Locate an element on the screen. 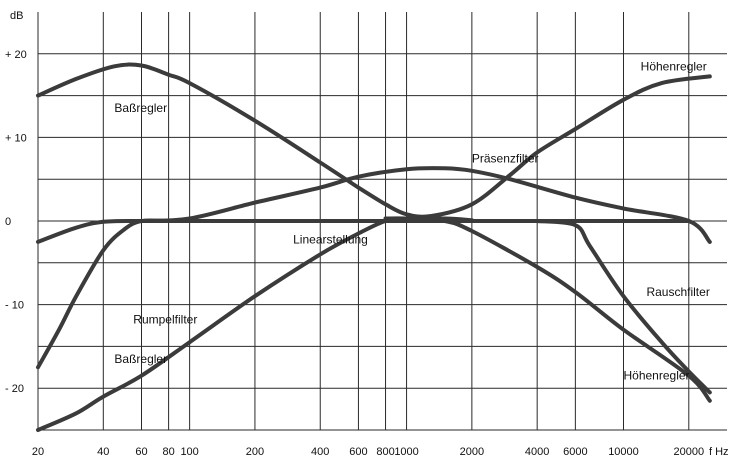 The height and width of the screenshot is (459, 729). x-tick-label: 2000 is located at coordinates (472, 452).